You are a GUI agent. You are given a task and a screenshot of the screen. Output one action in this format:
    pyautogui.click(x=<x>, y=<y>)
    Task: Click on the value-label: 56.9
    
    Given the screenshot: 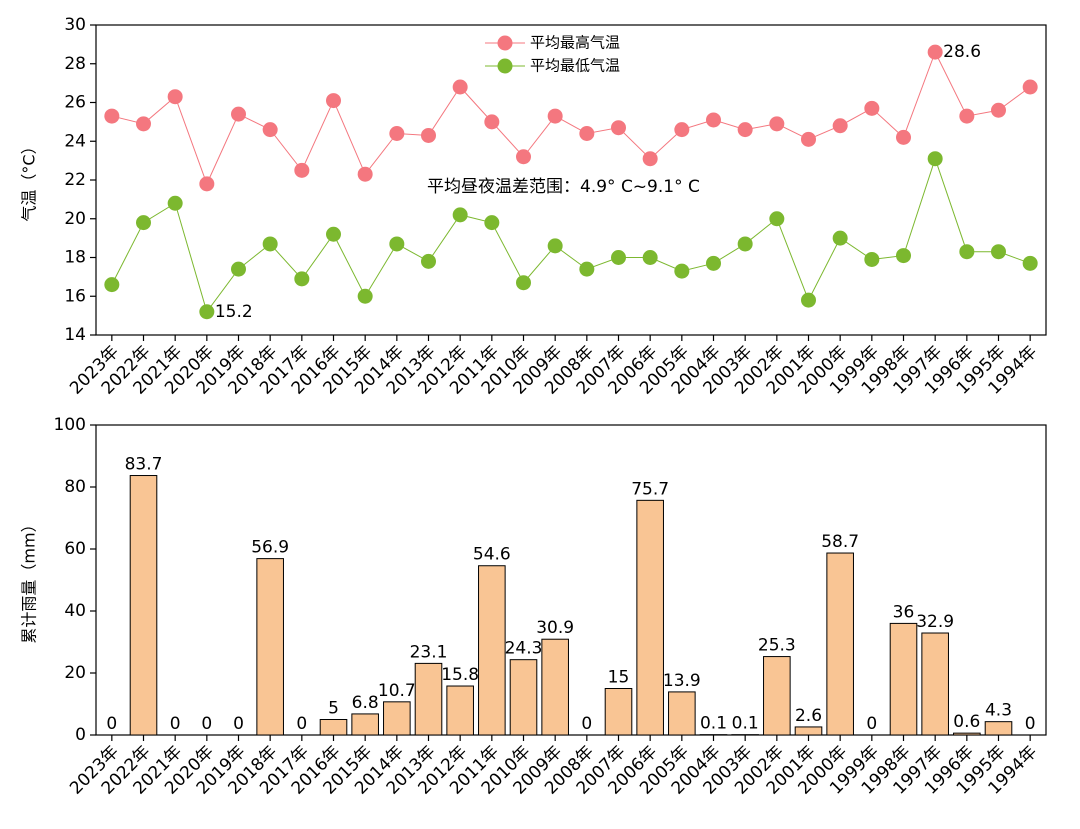 What is the action you would take?
    pyautogui.click(x=270, y=548)
    